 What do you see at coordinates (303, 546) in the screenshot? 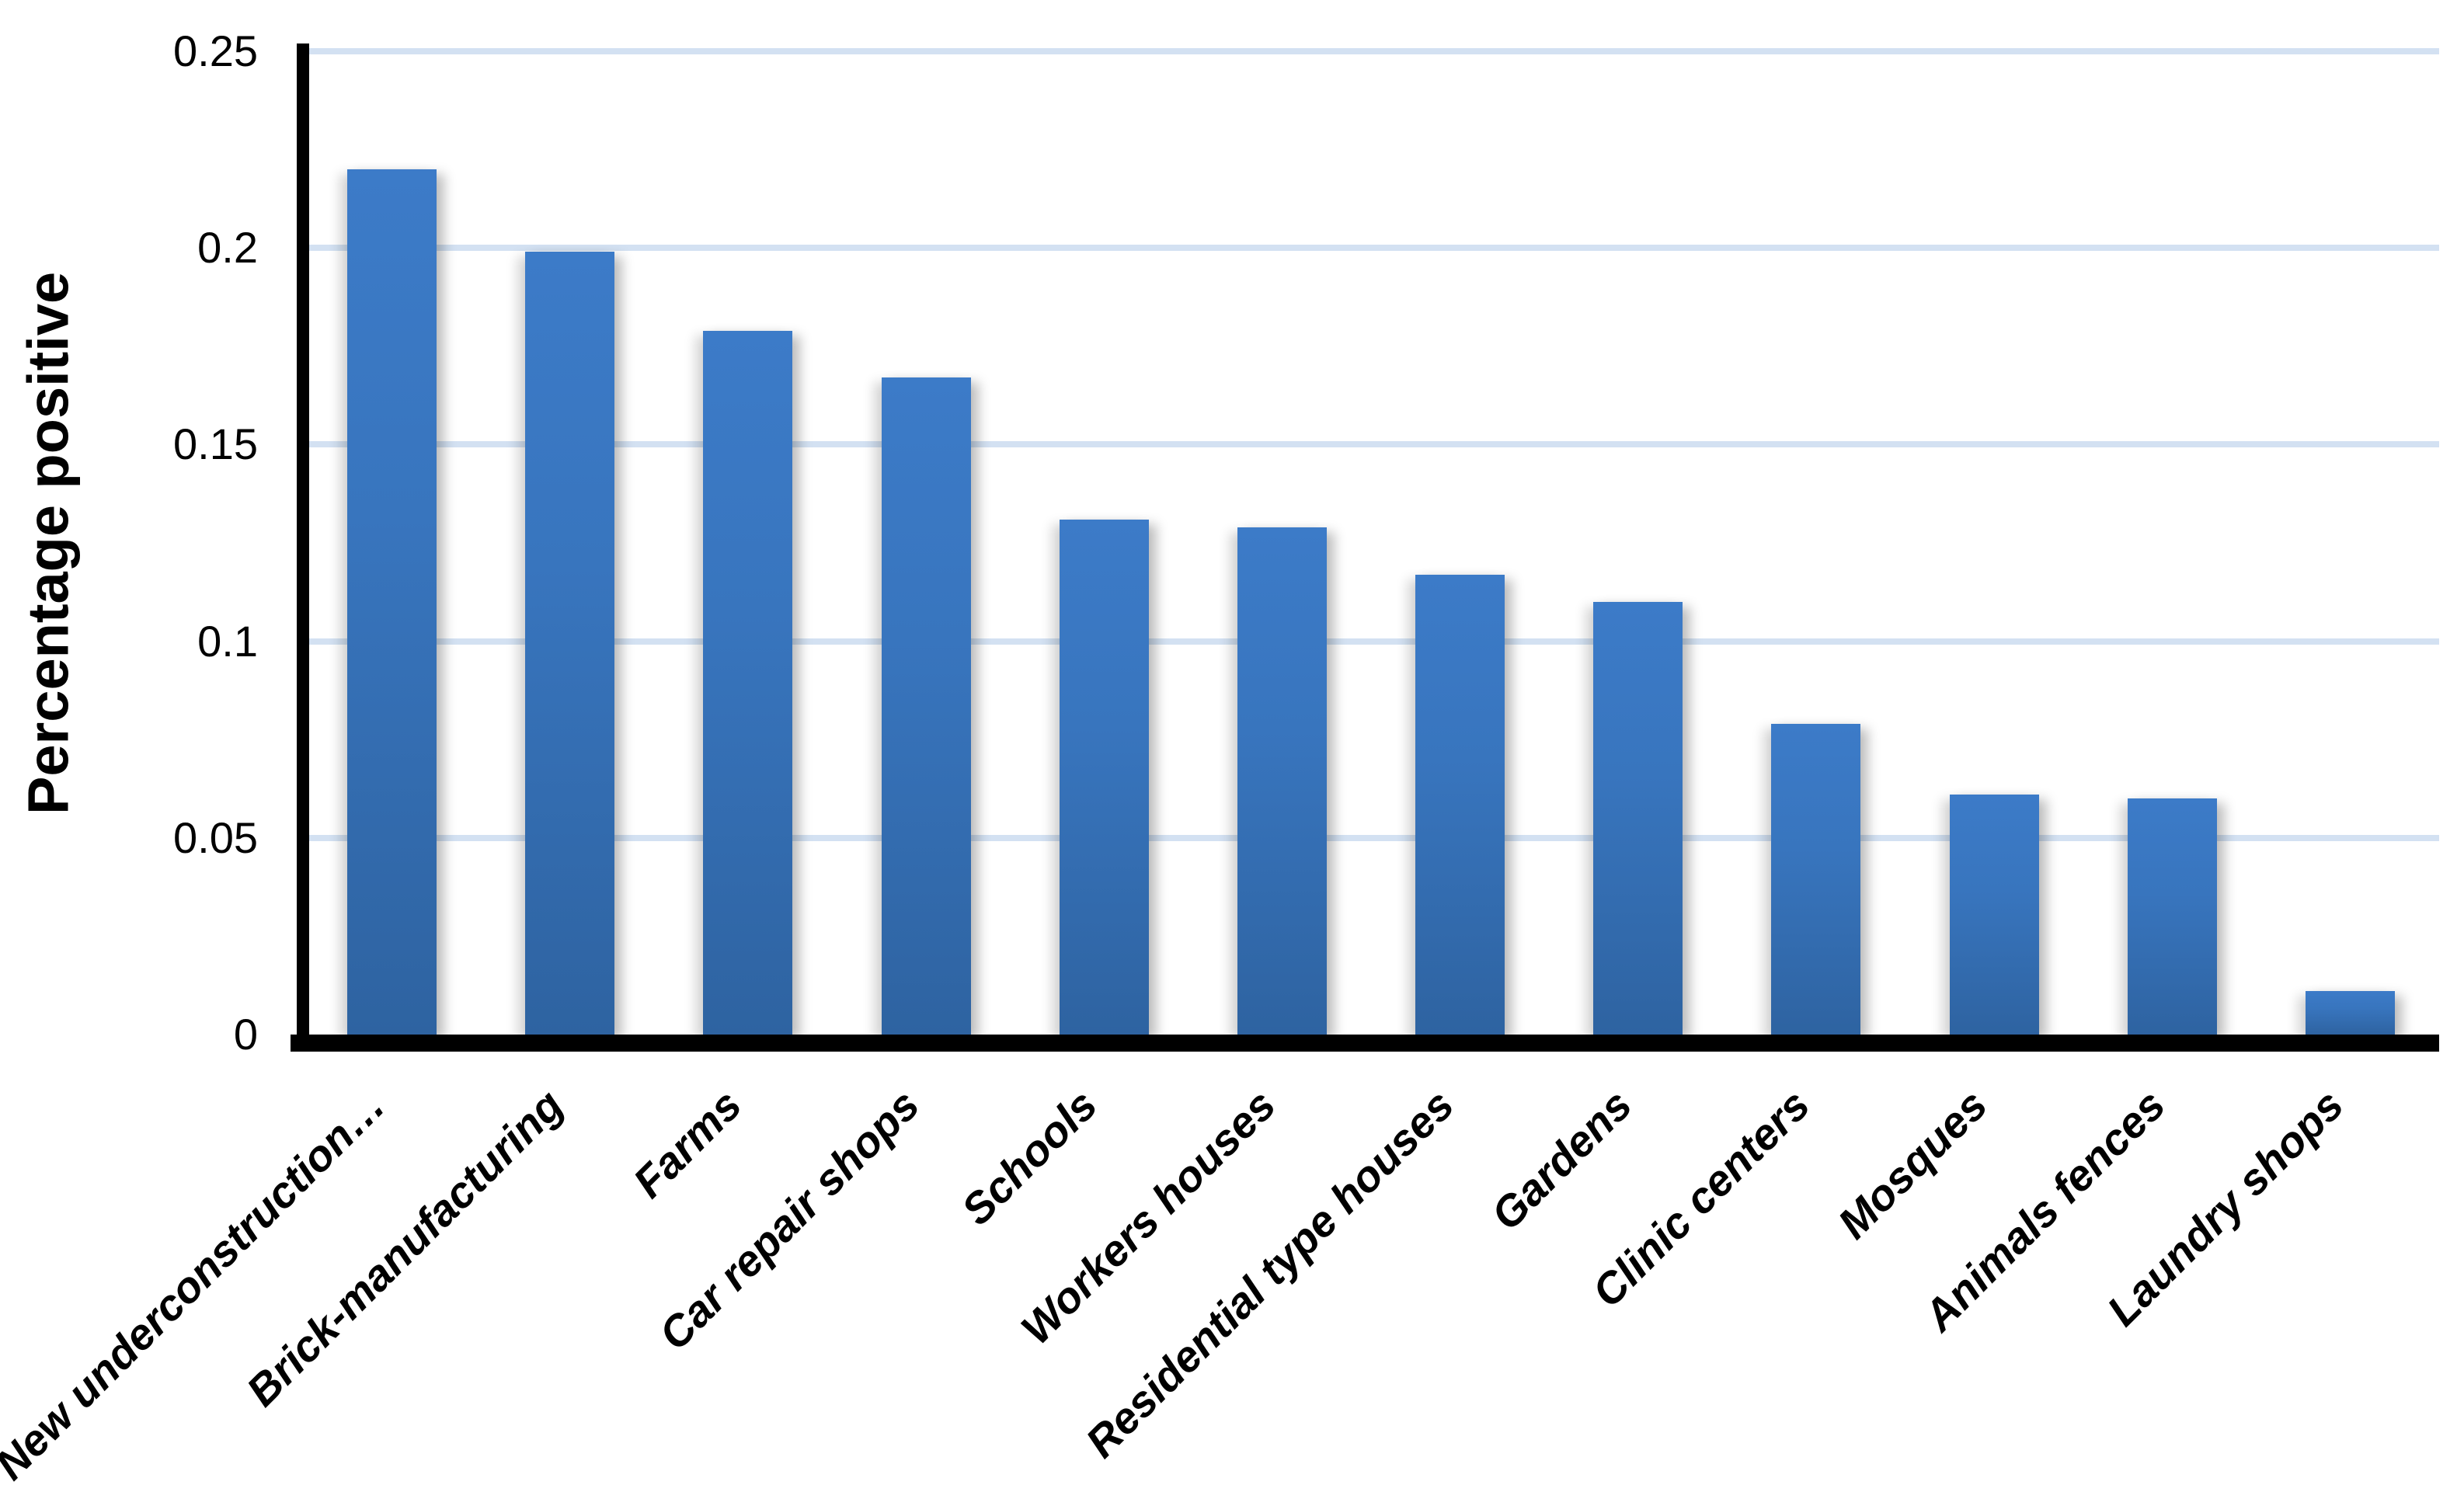
I see `y-axis-line` at bounding box center [303, 546].